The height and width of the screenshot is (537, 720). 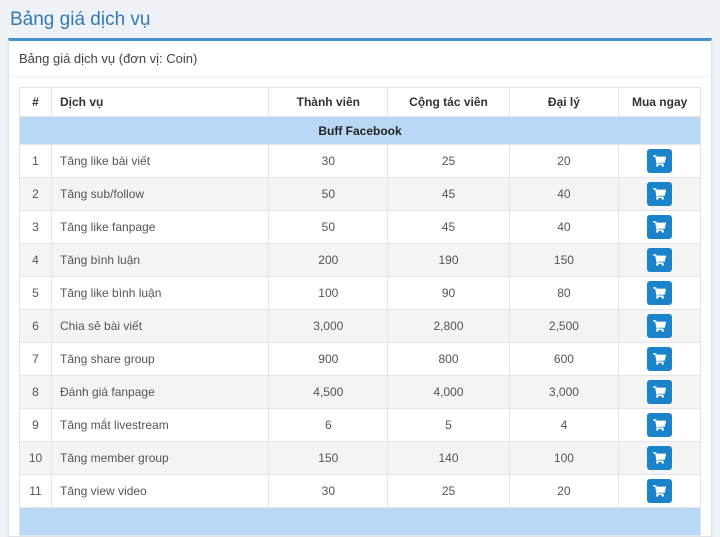 I want to click on page-title: Bảng giá dịch vụ, so click(x=80, y=19).